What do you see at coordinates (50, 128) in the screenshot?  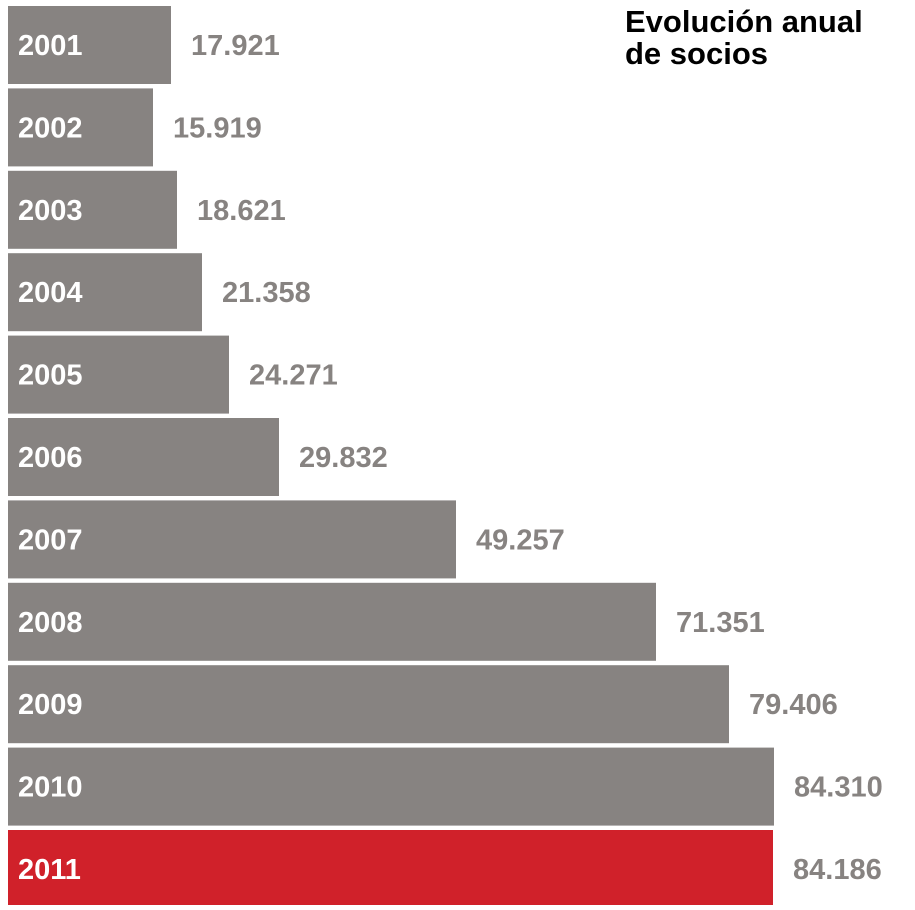 I see `category-label-2002: 2002` at bounding box center [50, 128].